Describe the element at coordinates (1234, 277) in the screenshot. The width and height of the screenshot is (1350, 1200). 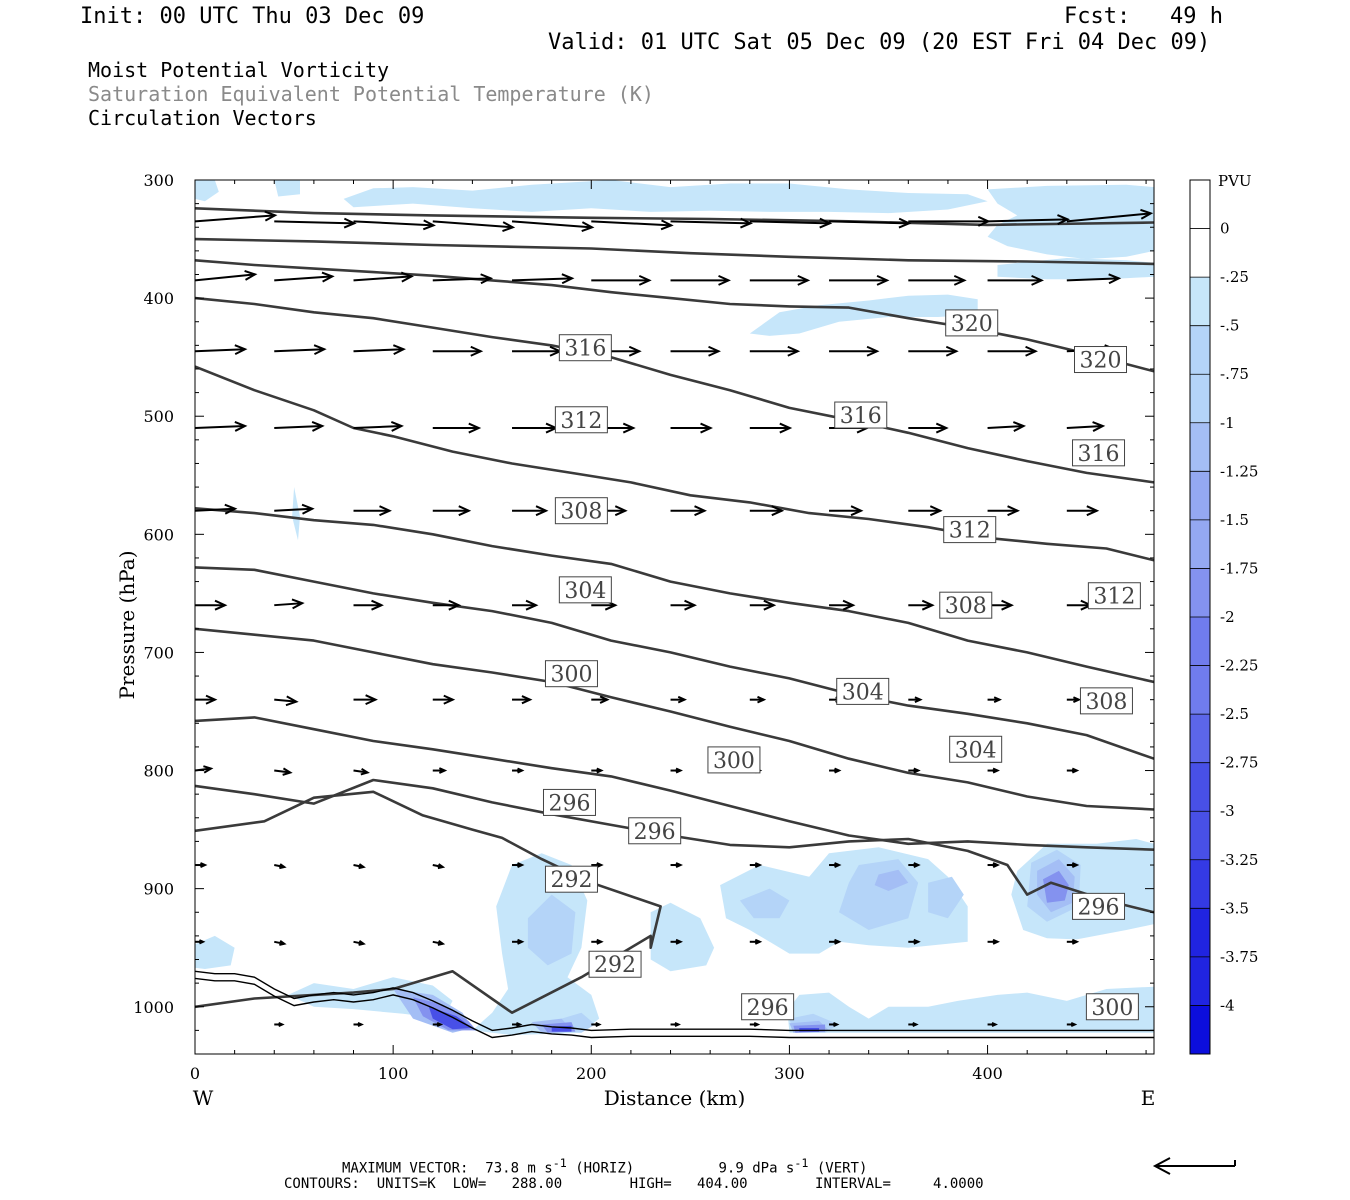
I see `colorbar-level-label: -.25` at that location.